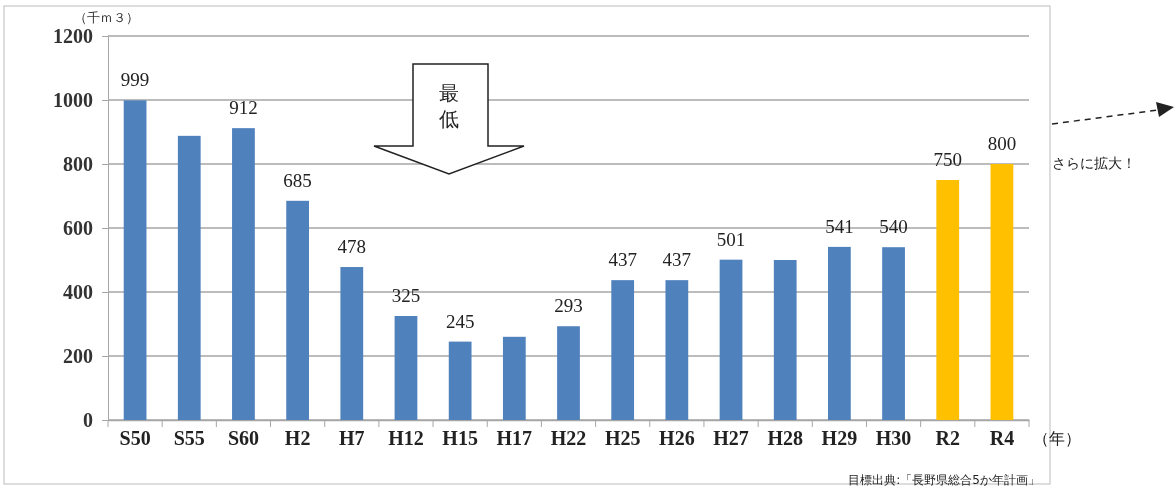  I want to click on x-tick-label: H17, so click(514, 438).